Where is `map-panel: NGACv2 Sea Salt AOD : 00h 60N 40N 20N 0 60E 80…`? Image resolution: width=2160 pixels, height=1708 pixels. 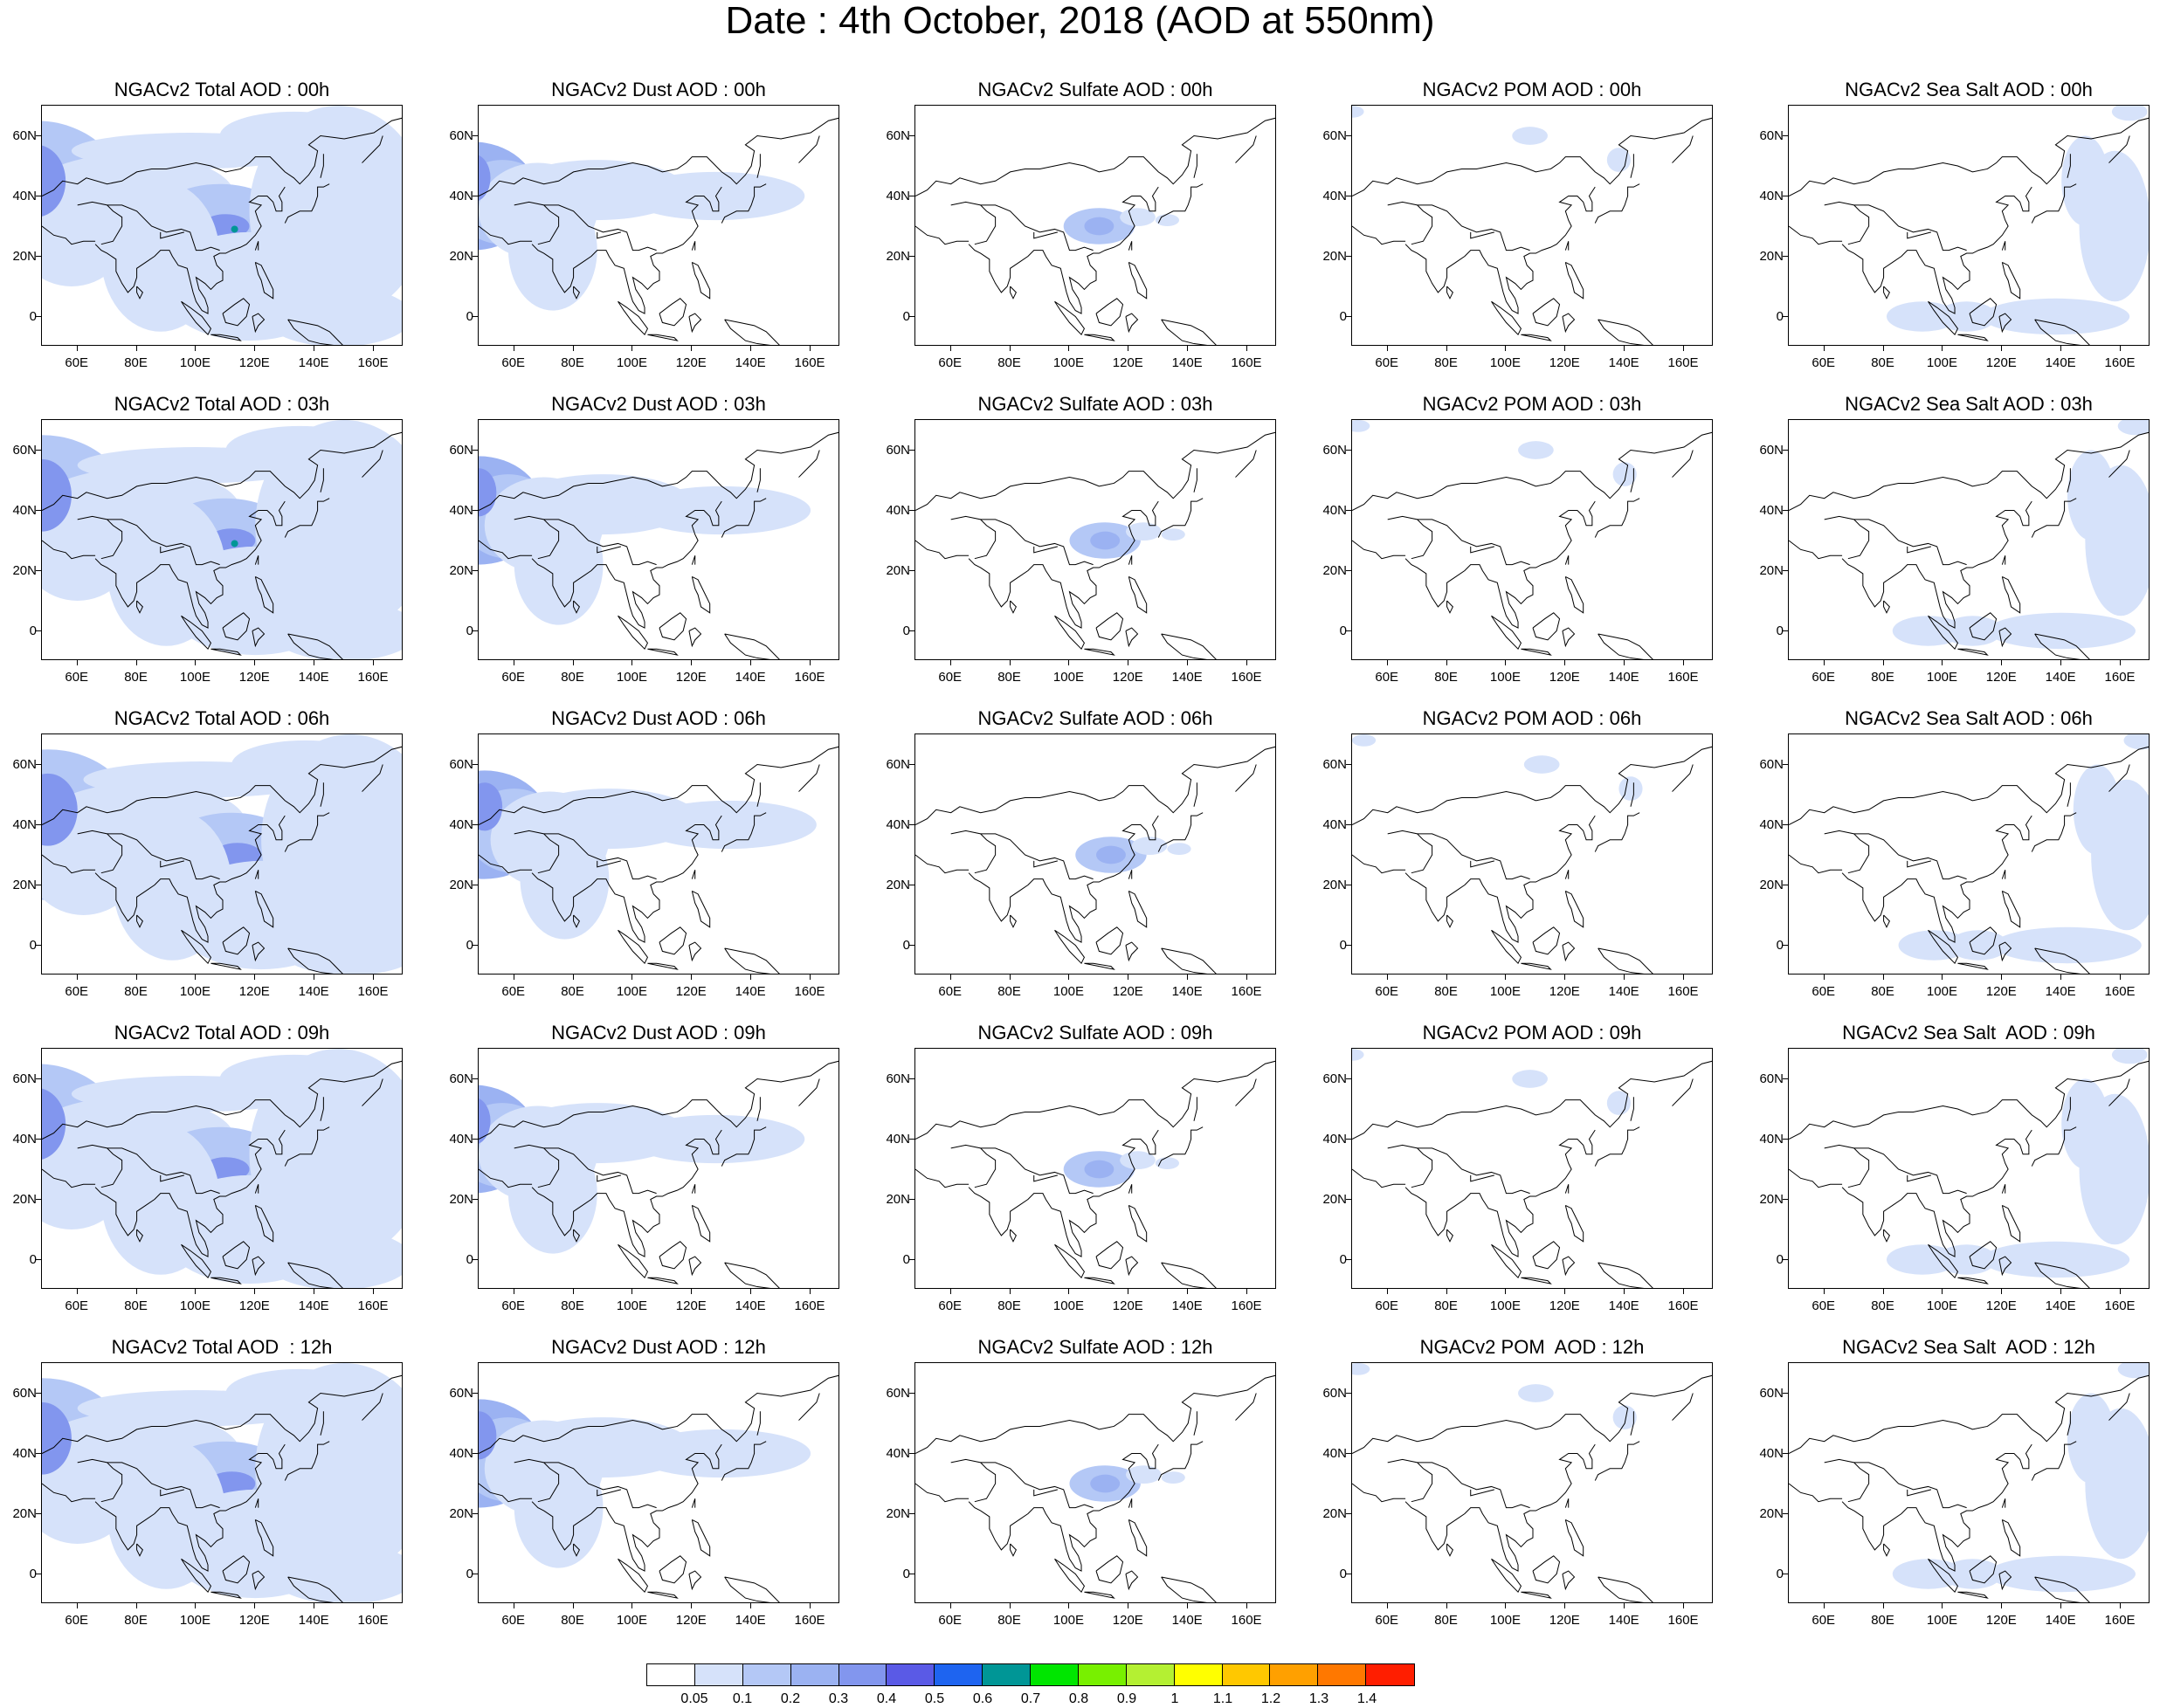 map-panel: NGACv2 Sea Salt AOD : 00h 60N 40N 20N 0 60E 80… is located at coordinates (1954, 237).